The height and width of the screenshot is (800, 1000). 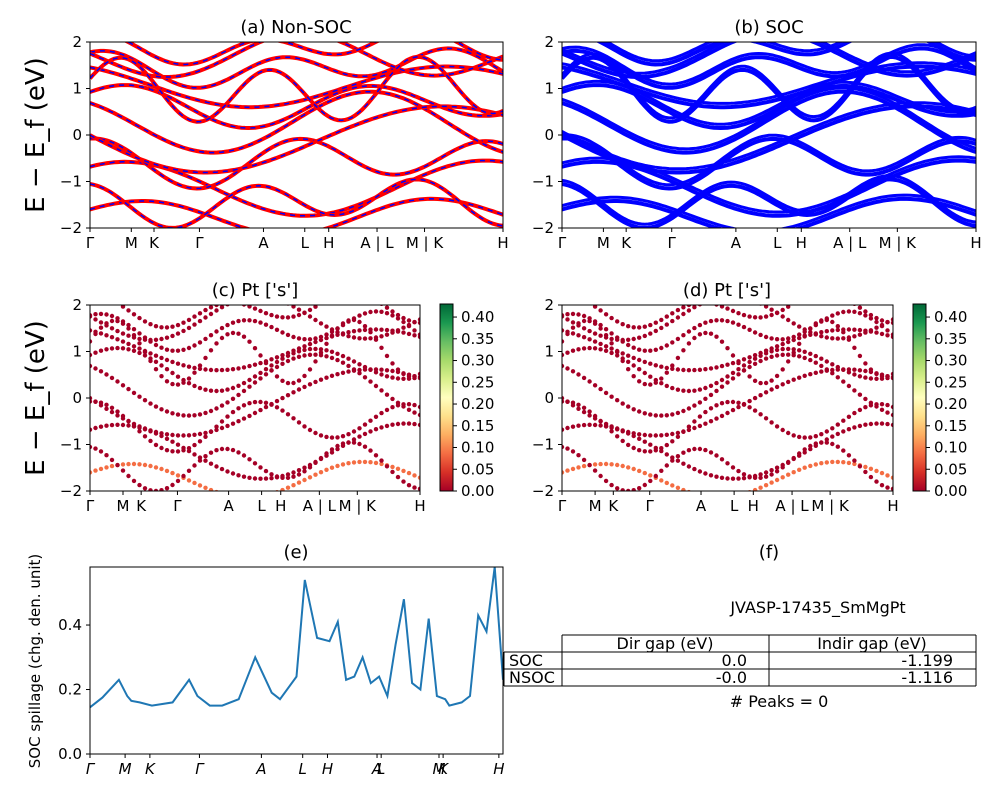 What do you see at coordinates (477, 339) in the screenshot?
I see `colorbar-tick-label: 0.35` at bounding box center [477, 339].